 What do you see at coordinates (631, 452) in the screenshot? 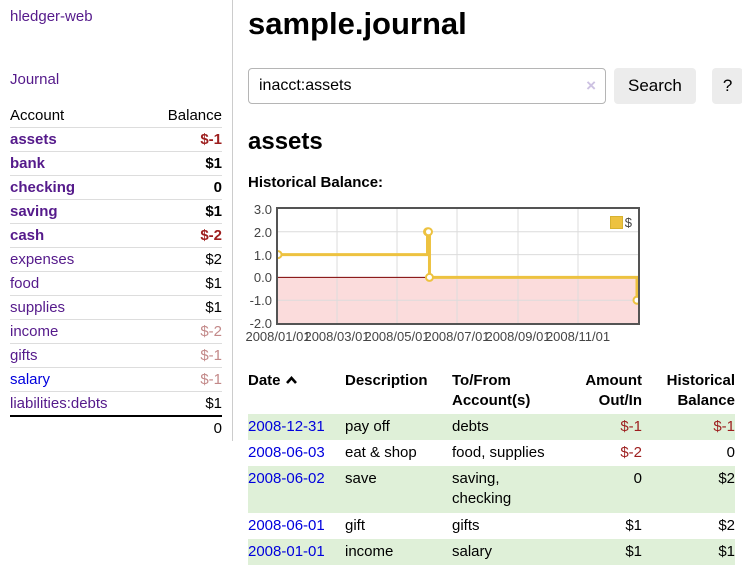
I see `transaction-amount: $-2` at bounding box center [631, 452].